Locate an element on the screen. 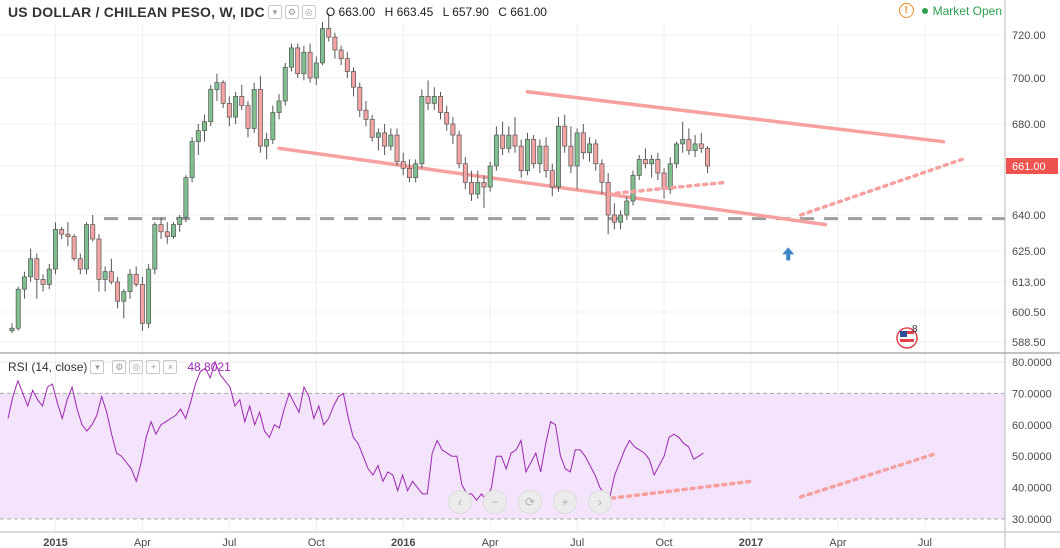 This screenshot has height=548, width=1060. close-icon: × is located at coordinates (170, 367).